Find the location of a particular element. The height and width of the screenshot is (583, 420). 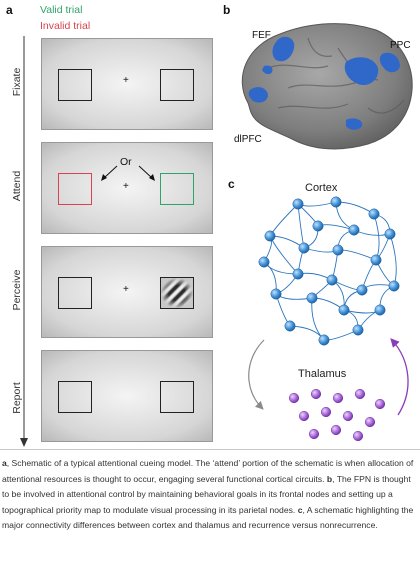

panel-label-c: c is located at coordinates (231, 184).